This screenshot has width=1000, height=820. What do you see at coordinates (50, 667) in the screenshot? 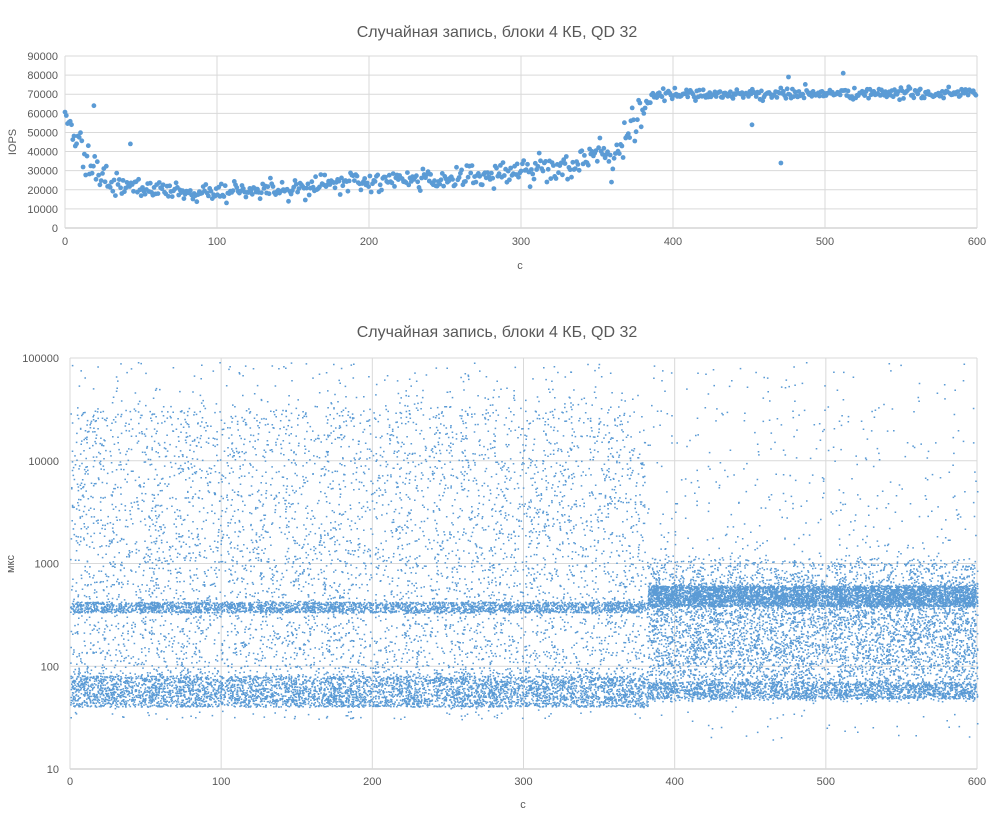
I see `latency-y-tick-label: 100` at bounding box center [50, 667].